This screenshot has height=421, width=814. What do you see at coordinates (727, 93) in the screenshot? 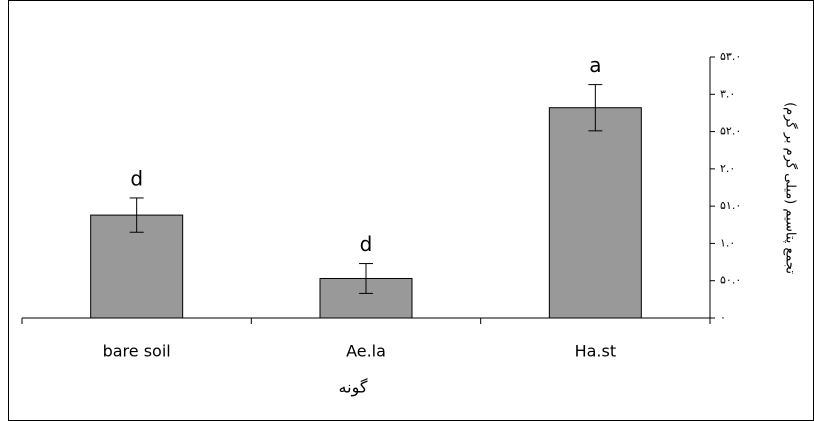
I see `y-tick-label: ۳.۰` at bounding box center [727, 93].